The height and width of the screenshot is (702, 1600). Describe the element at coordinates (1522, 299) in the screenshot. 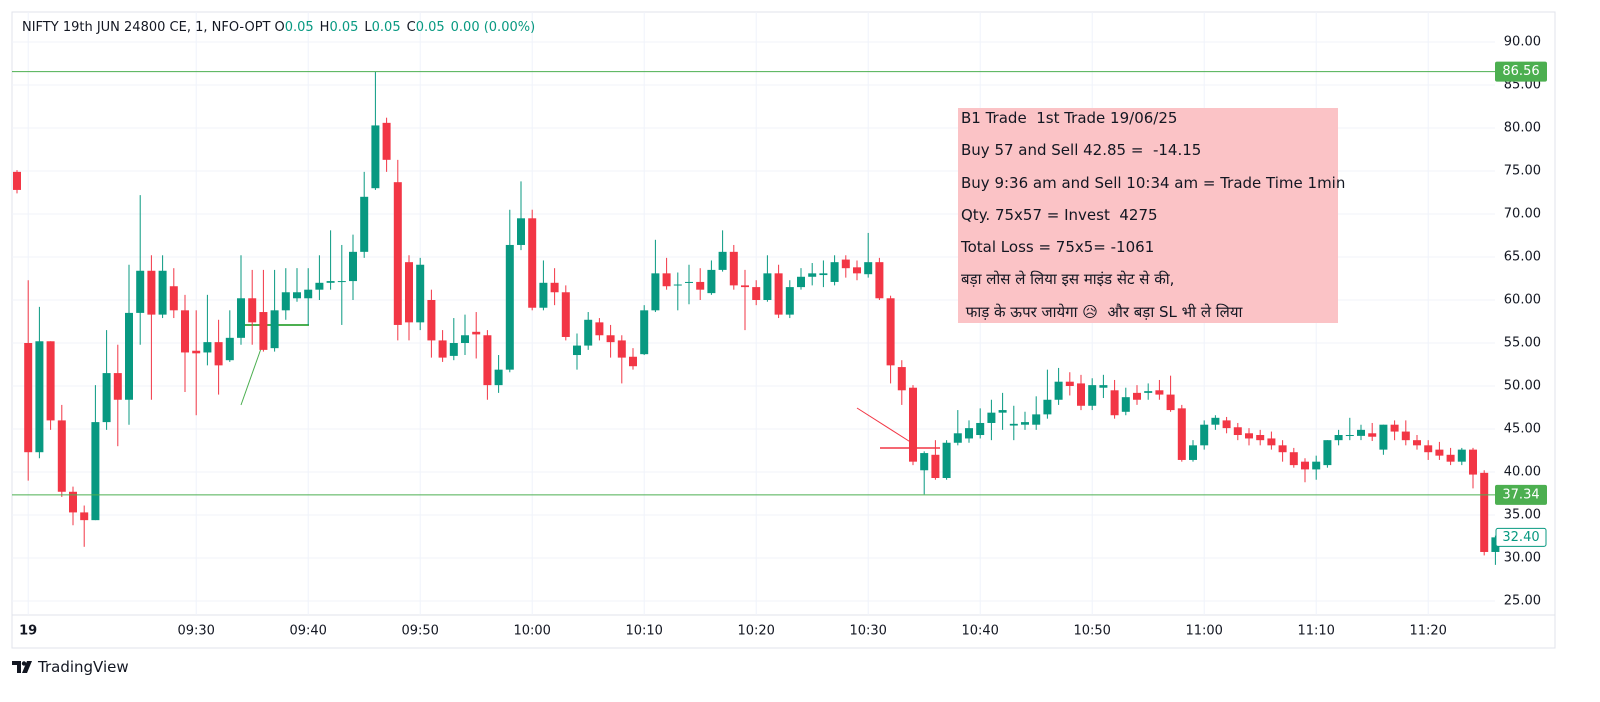

I see `y-tick-label: 60.00` at that location.